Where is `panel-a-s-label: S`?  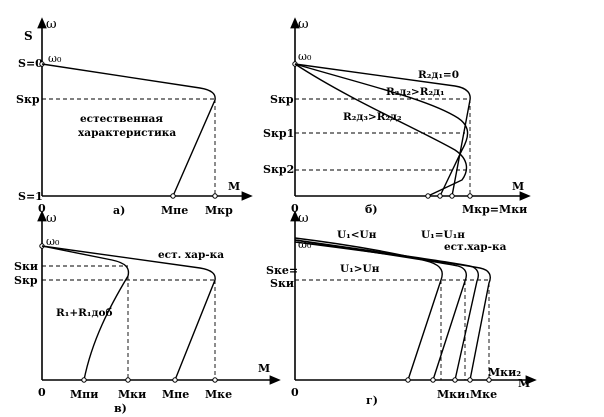 panel-a-s-label: S is located at coordinates (28, 36).